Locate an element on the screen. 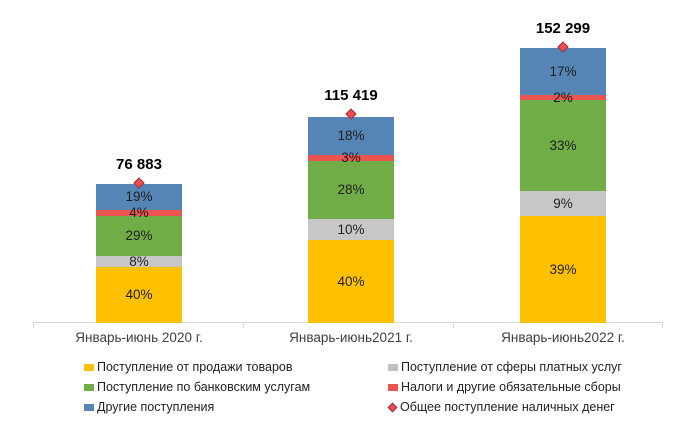 The height and width of the screenshot is (428, 680). legend-item: Поступление по банковским услугам is located at coordinates (236, 387).